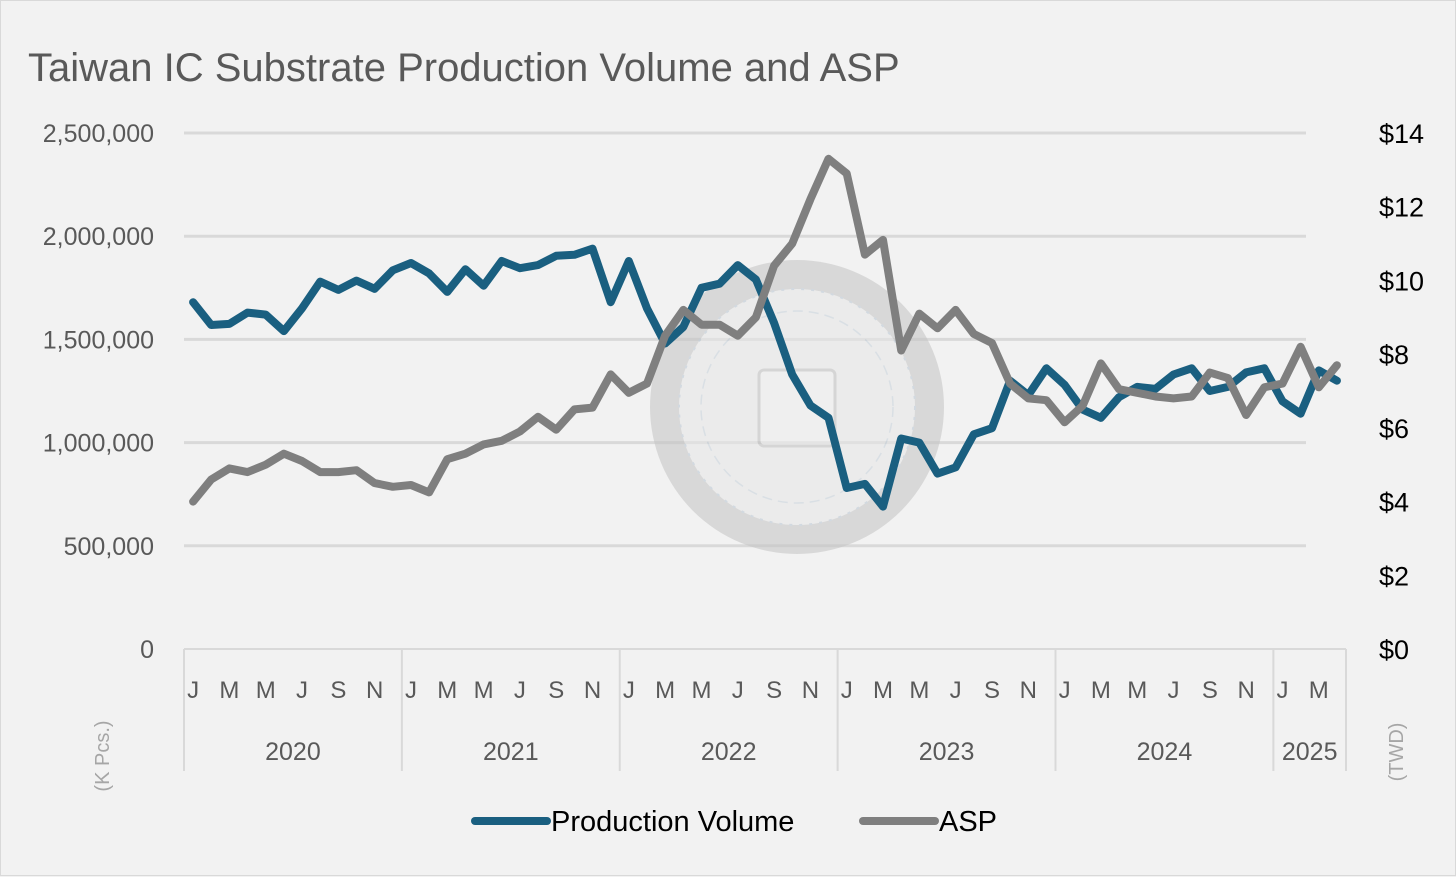 The width and height of the screenshot is (1456, 877). What do you see at coordinates (1394, 503) in the screenshot?
I see `y-right-tick-label: $4` at bounding box center [1394, 503].